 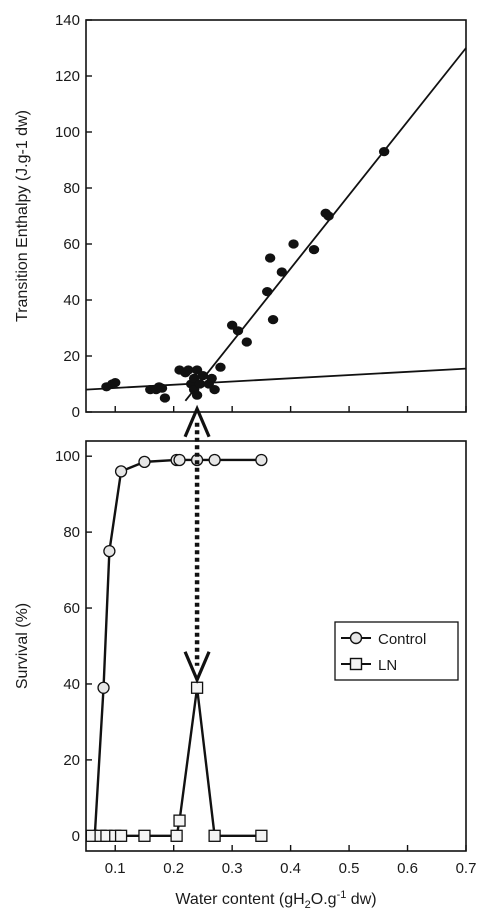 I want to click on ln-line, so click(x=176, y=762).